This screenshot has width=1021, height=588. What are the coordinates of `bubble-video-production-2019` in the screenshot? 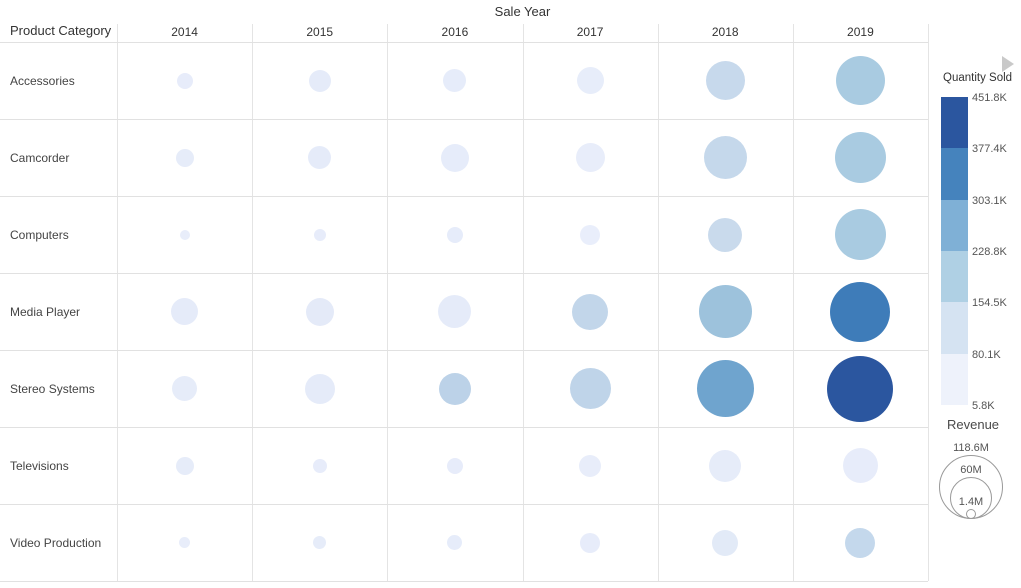 It's located at (860, 542).